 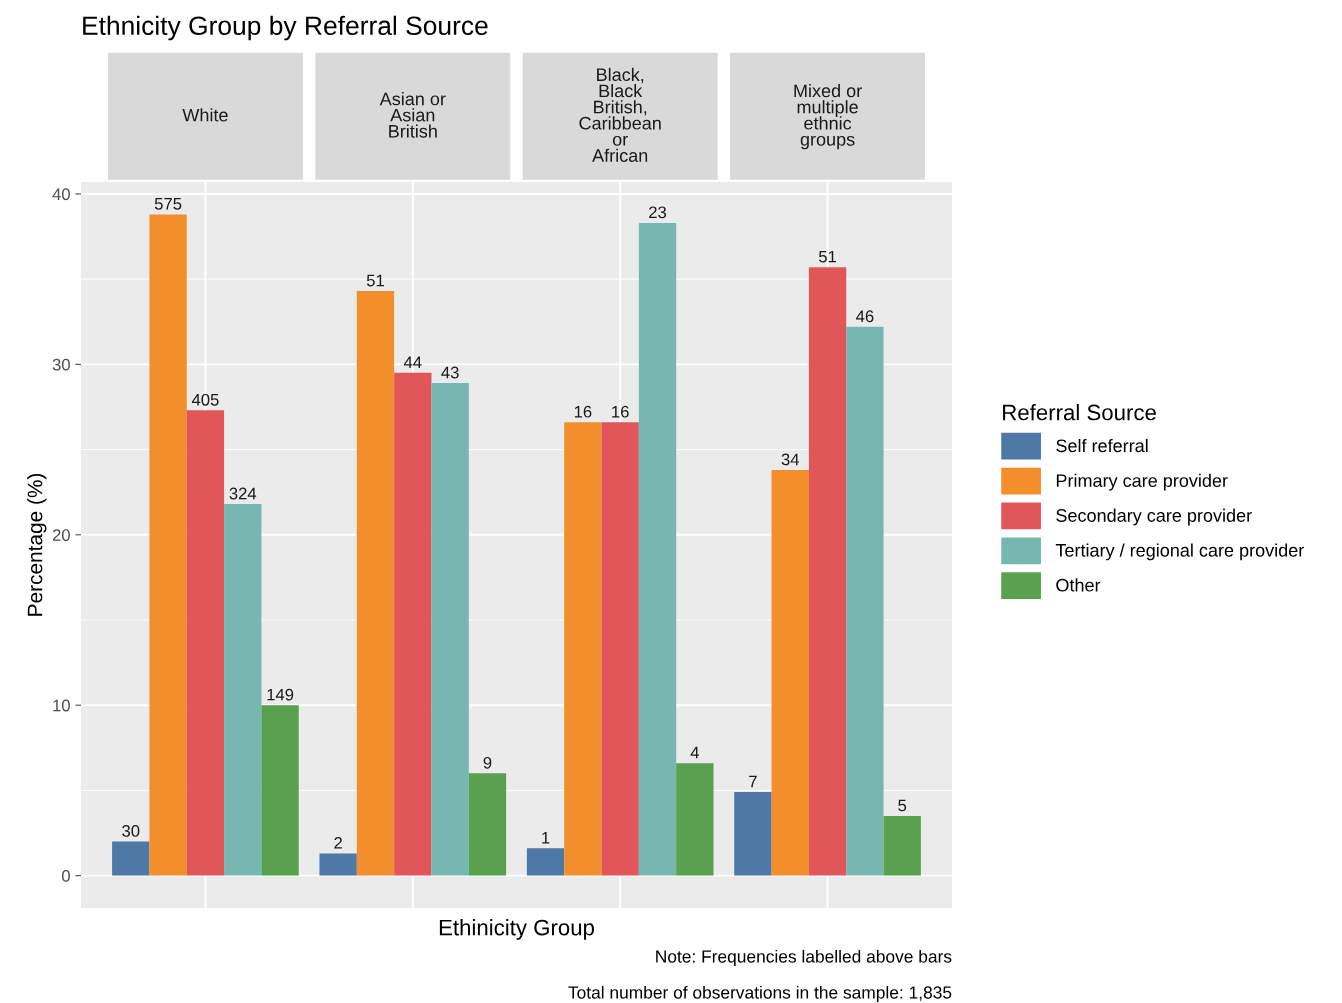 What do you see at coordinates (450, 372) in the screenshot?
I see `annotation: 43` at bounding box center [450, 372].